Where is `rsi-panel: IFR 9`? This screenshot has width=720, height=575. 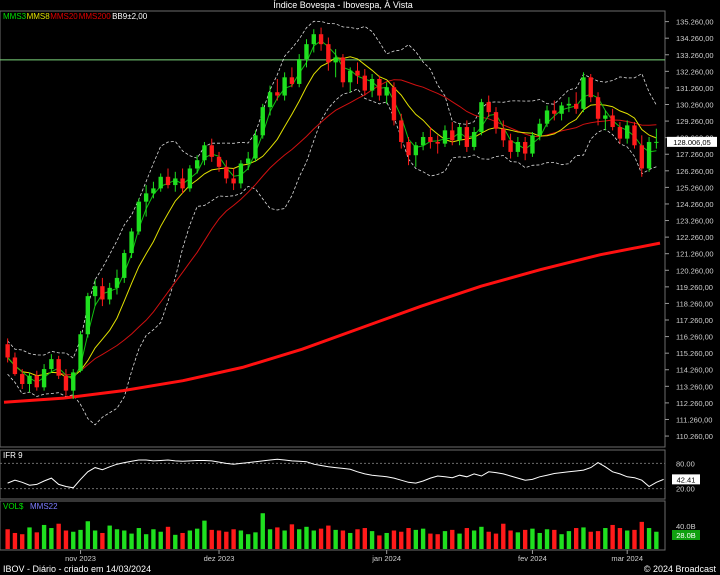 rsi-panel: IFR 9 is located at coordinates (333, 474).